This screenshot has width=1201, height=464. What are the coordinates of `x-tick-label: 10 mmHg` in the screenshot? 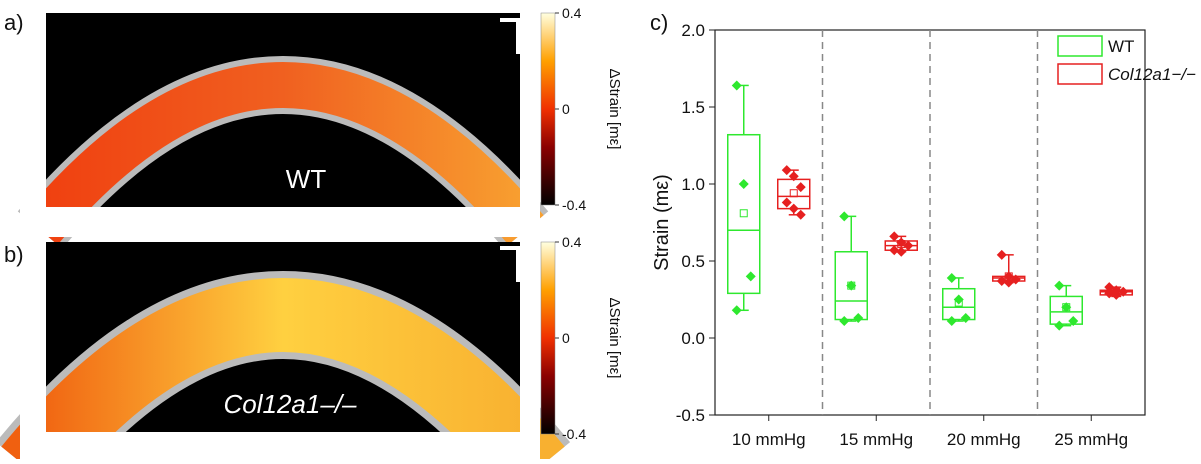 It's located at (769, 439).